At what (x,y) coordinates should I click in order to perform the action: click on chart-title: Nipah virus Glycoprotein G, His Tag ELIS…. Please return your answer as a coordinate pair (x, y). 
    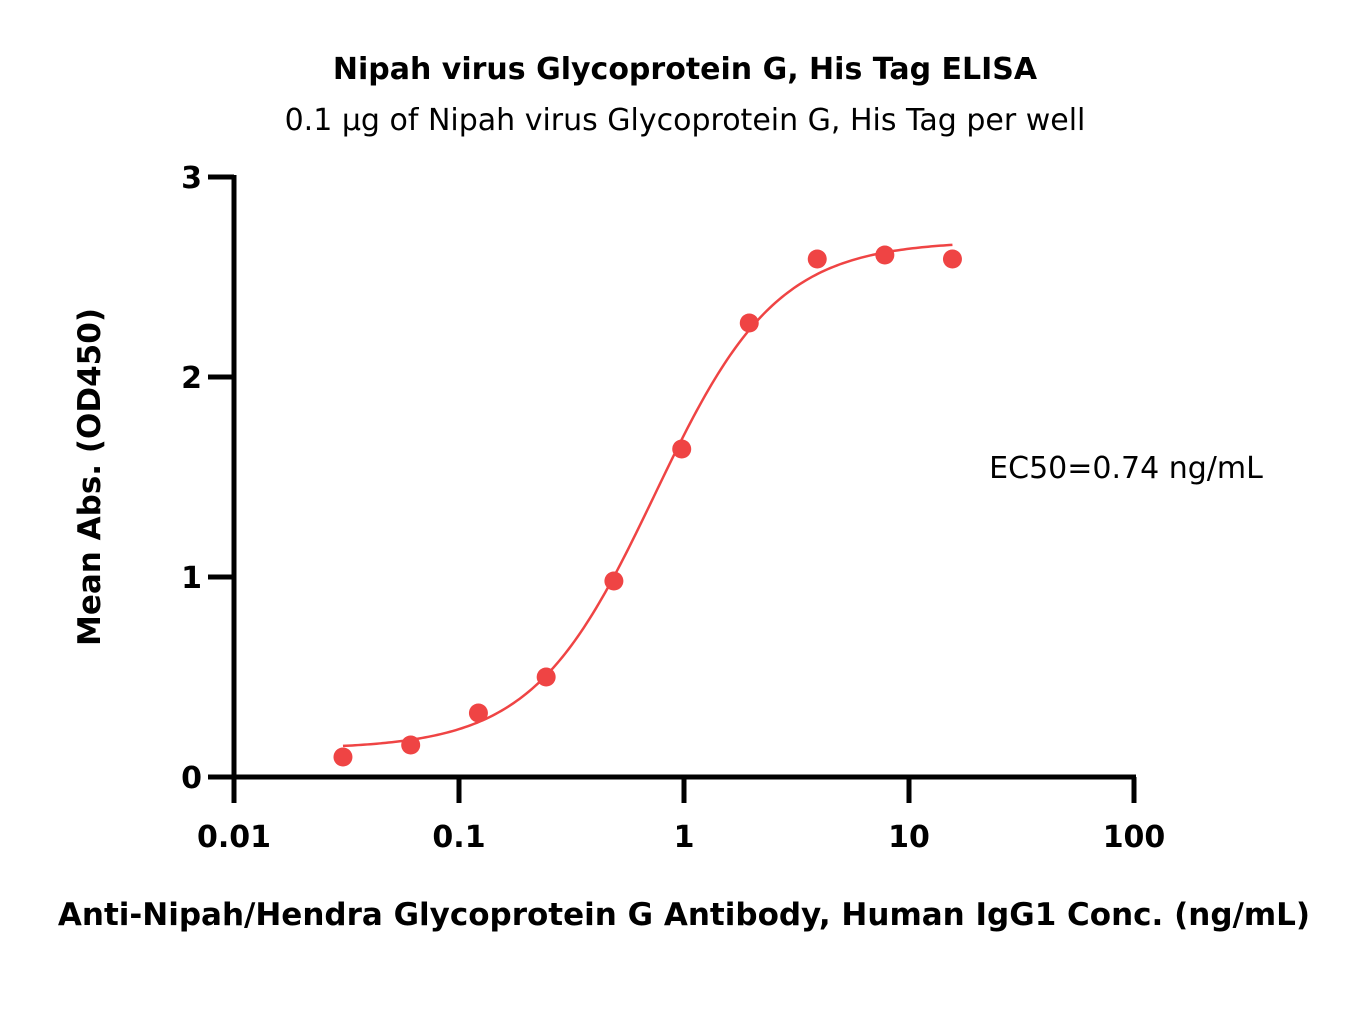
    Looking at the image, I should click on (685, 69).